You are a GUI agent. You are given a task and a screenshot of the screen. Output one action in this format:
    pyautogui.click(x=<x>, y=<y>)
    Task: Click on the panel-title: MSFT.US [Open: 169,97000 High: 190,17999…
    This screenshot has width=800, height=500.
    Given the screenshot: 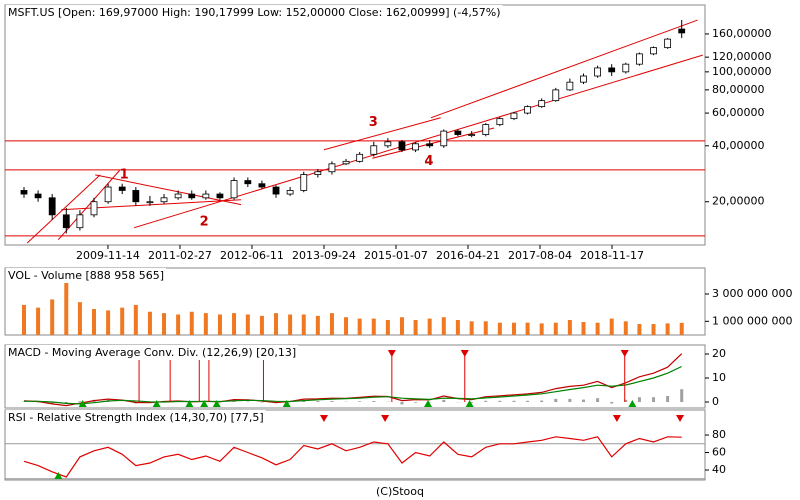 What is the action you would take?
    pyautogui.click(x=254, y=12)
    